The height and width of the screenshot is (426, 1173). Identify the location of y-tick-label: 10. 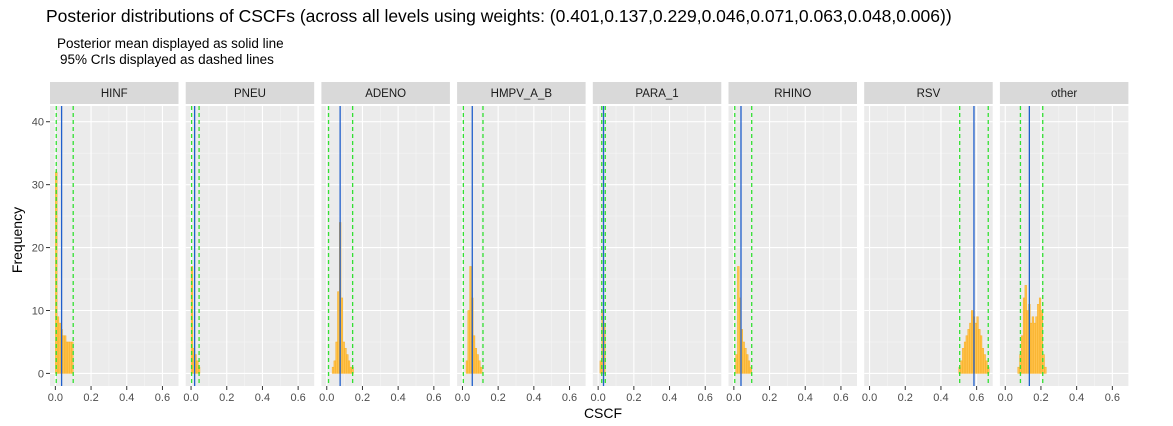
(38, 311).